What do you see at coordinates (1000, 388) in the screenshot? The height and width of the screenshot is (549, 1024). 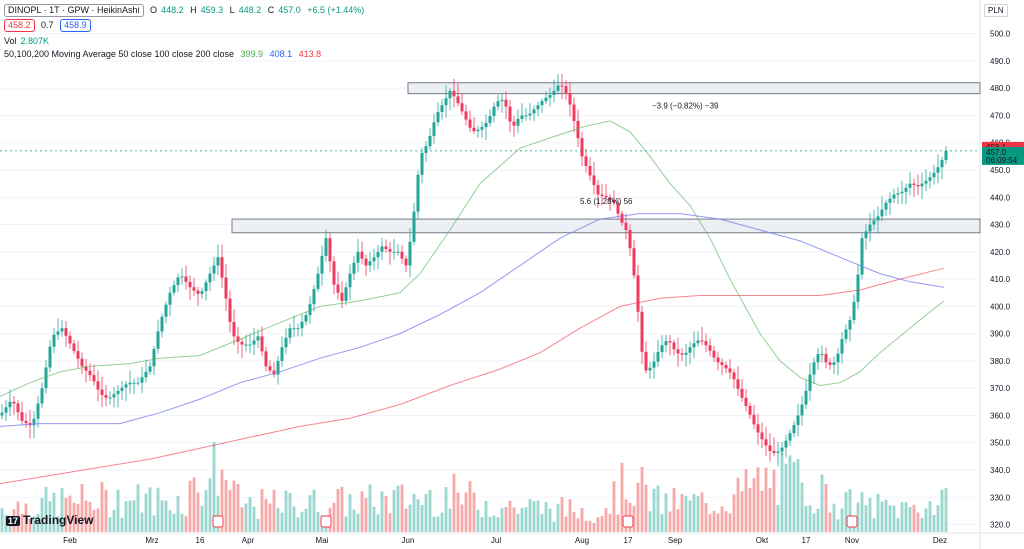 I see `y-tick-label: 370.0` at bounding box center [1000, 388].